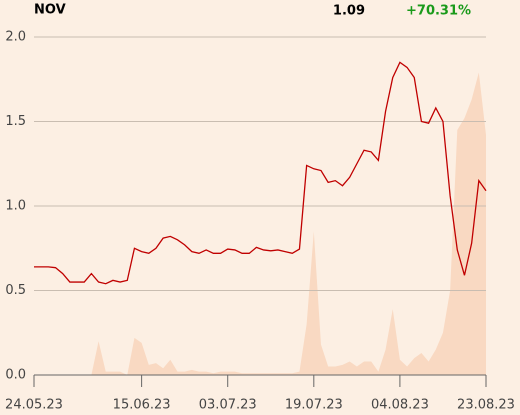 Image resolution: width=520 pixels, height=415 pixels. Describe the element at coordinates (50, 10) in the screenshot. I see `symbol: NOV` at that location.